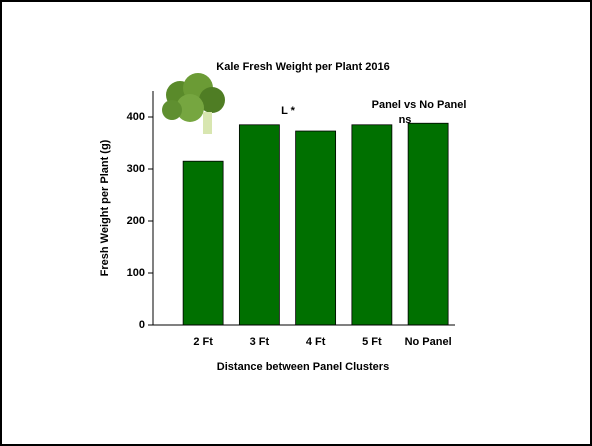 The height and width of the screenshot is (446, 592). Describe the element at coordinates (303, 367) in the screenshot. I see `x-axis-label: Distance between Panel Clusters` at that location.